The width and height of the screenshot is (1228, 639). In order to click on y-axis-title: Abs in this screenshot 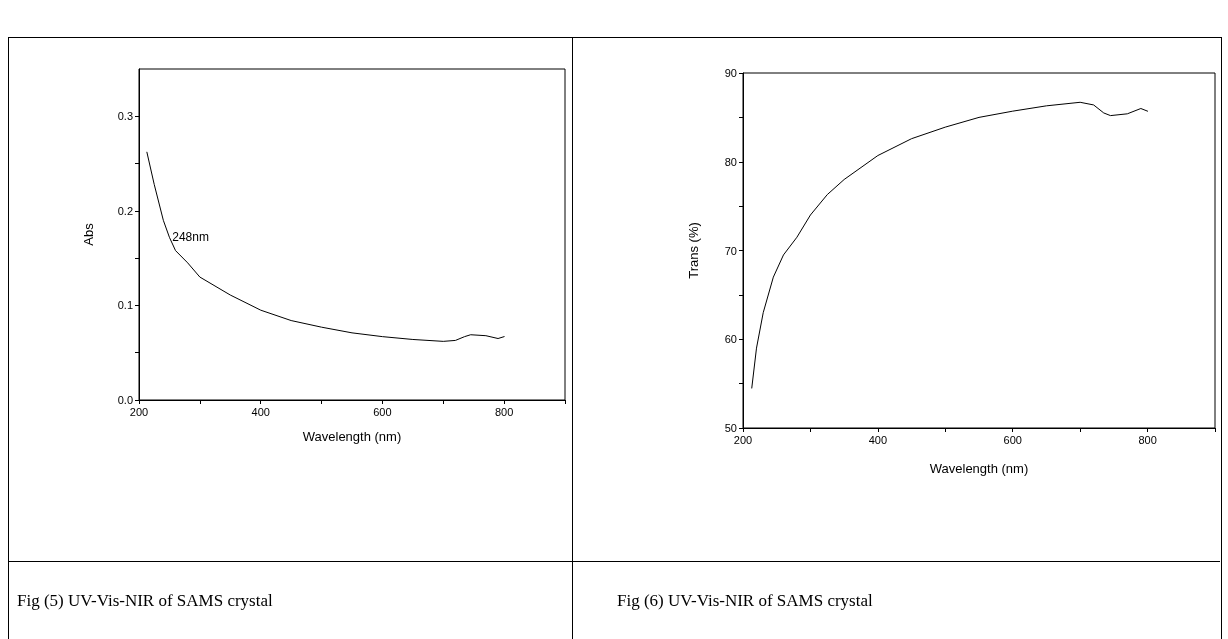, I will do `click(88, 234)`.